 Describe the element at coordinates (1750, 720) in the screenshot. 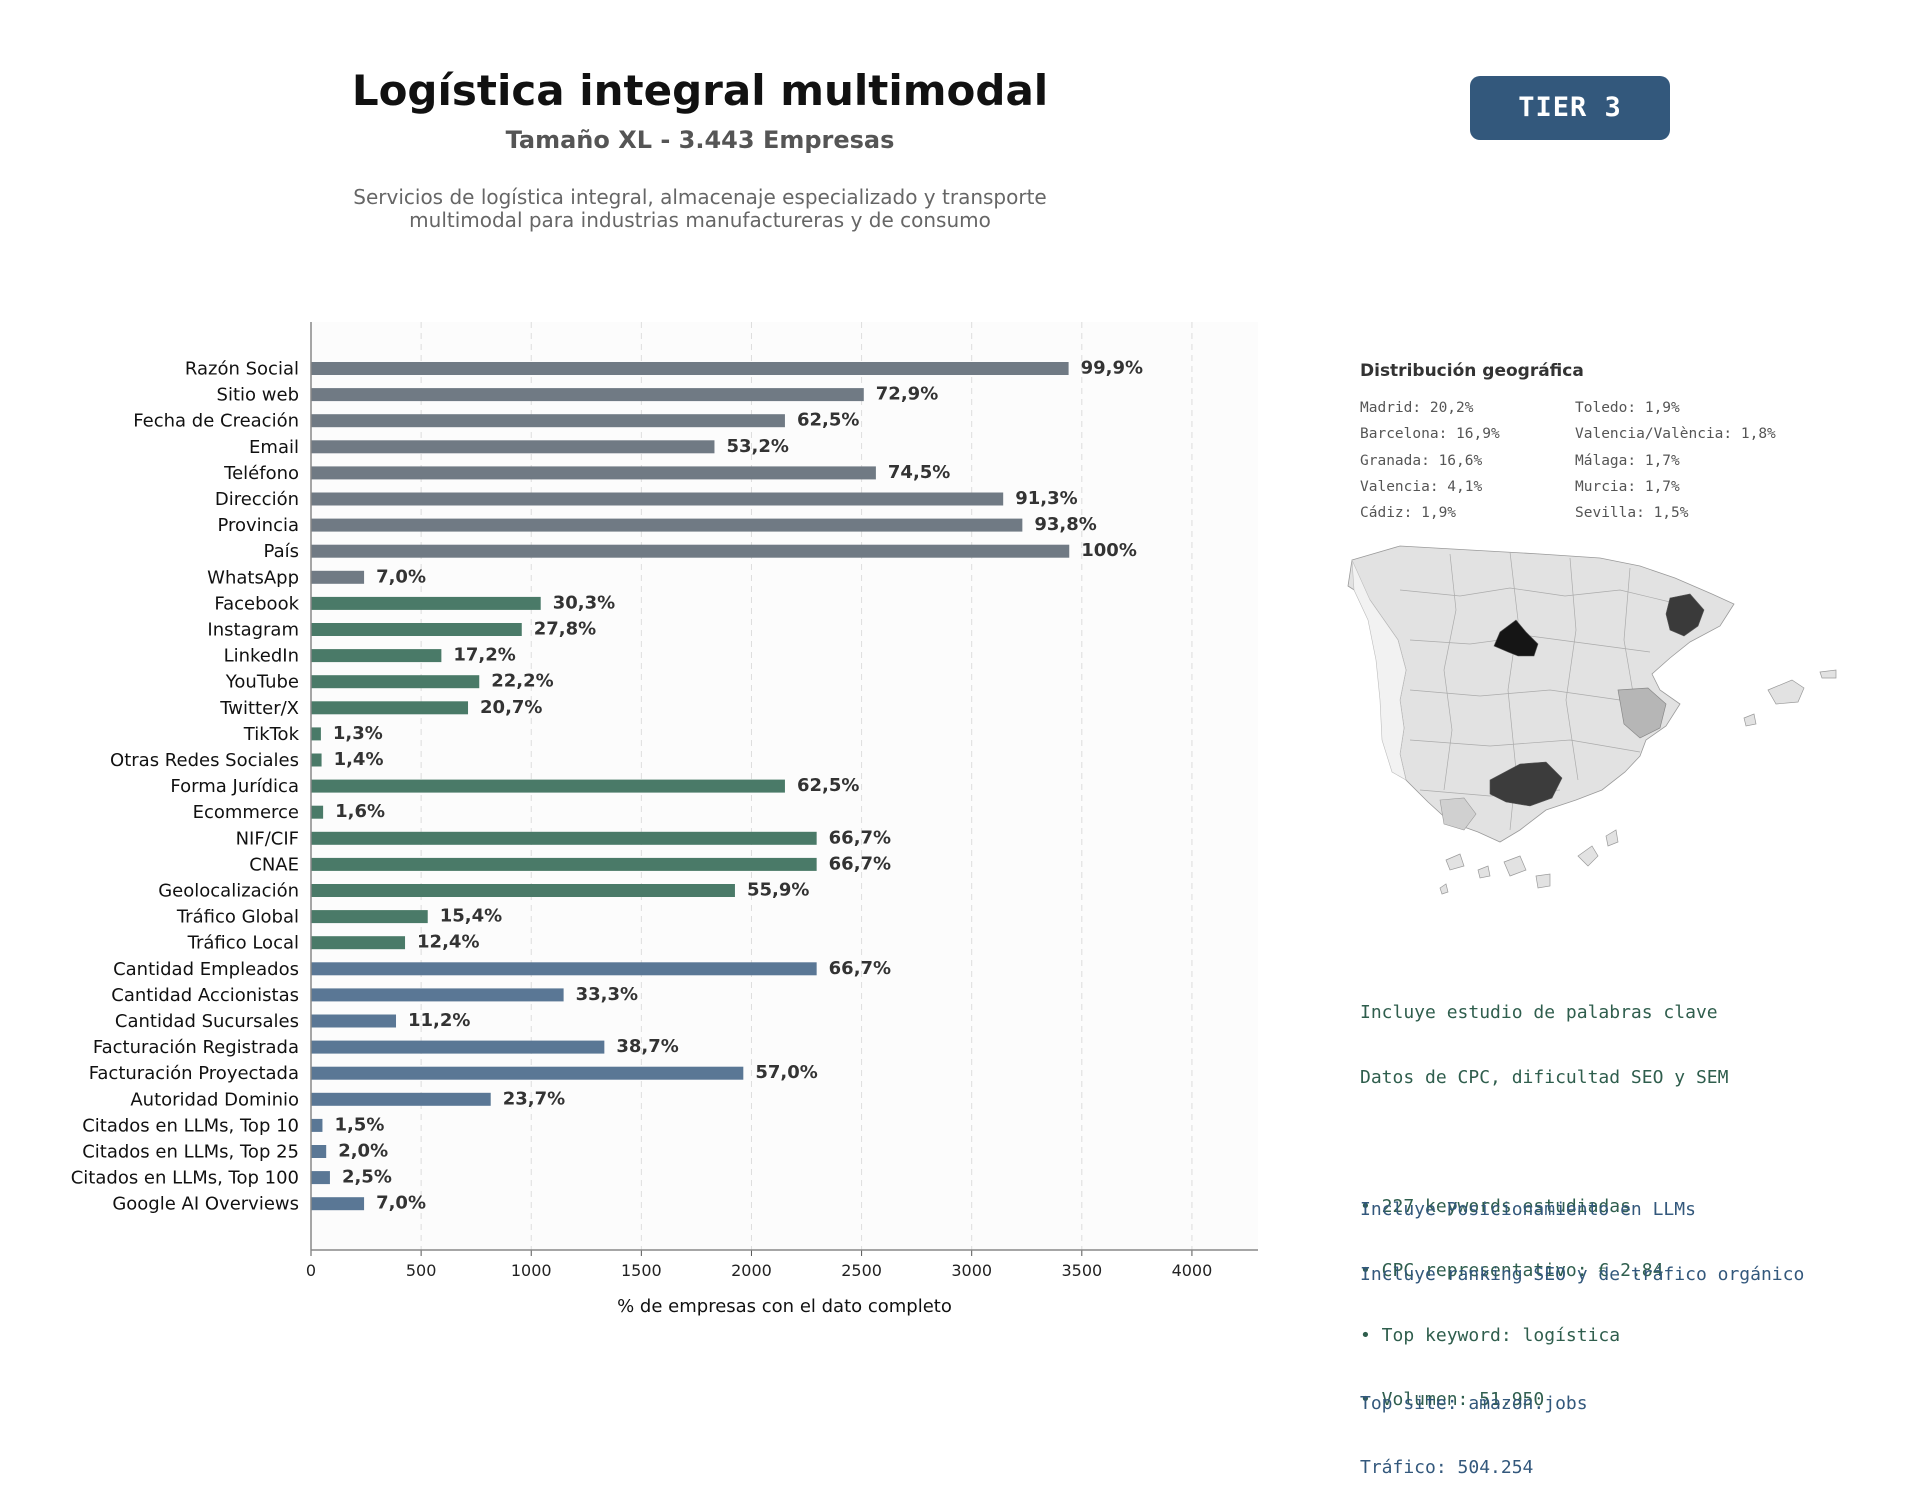

I see `balearic-ibiza` at that location.